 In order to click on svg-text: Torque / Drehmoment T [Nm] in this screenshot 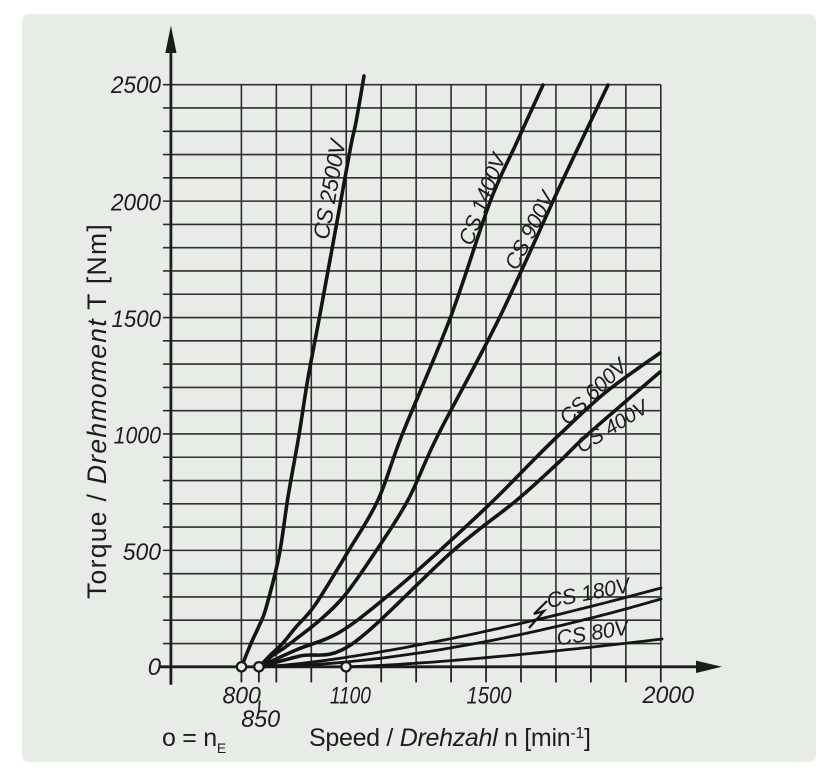, I will do `click(97, 411)`.